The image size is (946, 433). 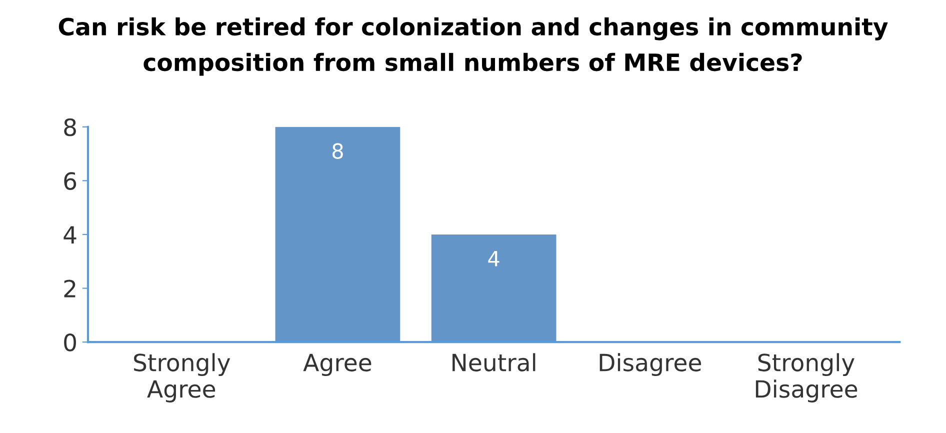 What do you see at coordinates (70, 289) in the screenshot?
I see `y-tick-label: 2` at bounding box center [70, 289].